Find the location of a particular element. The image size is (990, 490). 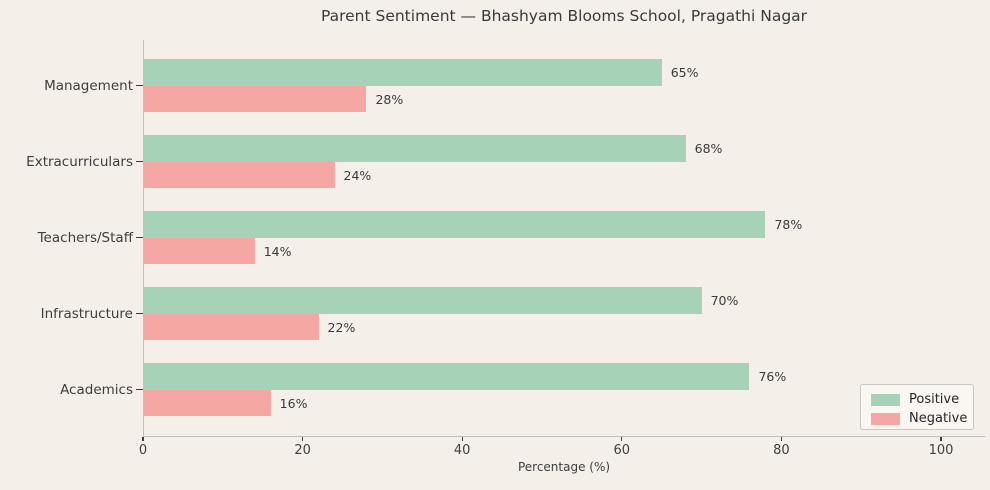

x-tick-label-3: 60 is located at coordinates (622, 450).